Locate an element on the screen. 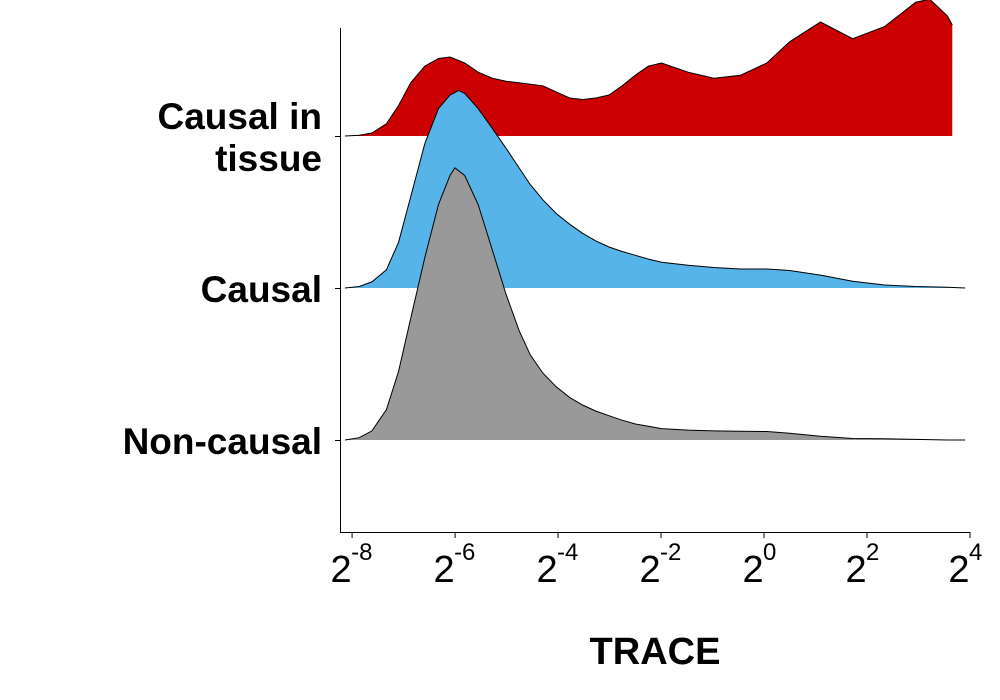 This screenshot has height=700, width=1000. y-axis-label: tissue is located at coordinates (268, 158).